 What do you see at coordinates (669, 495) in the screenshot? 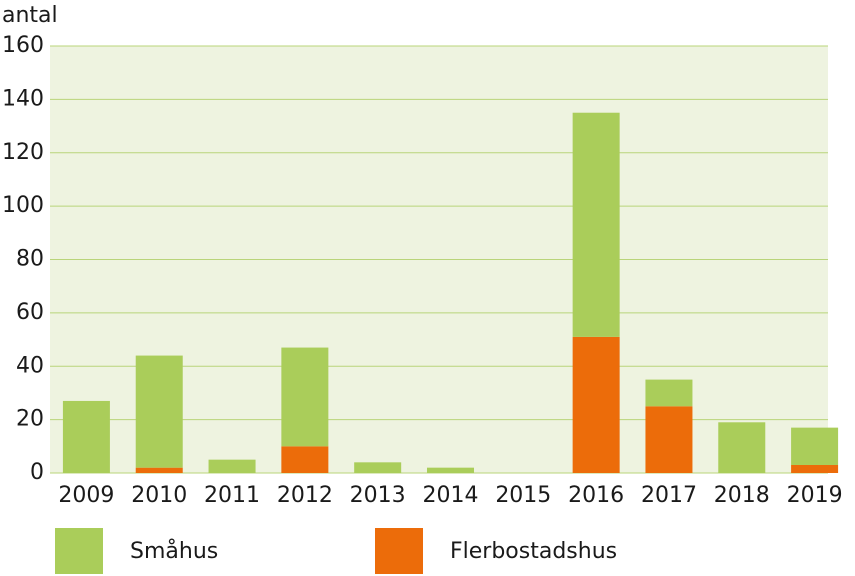
I see `x-tick-label: 2017` at bounding box center [669, 495].